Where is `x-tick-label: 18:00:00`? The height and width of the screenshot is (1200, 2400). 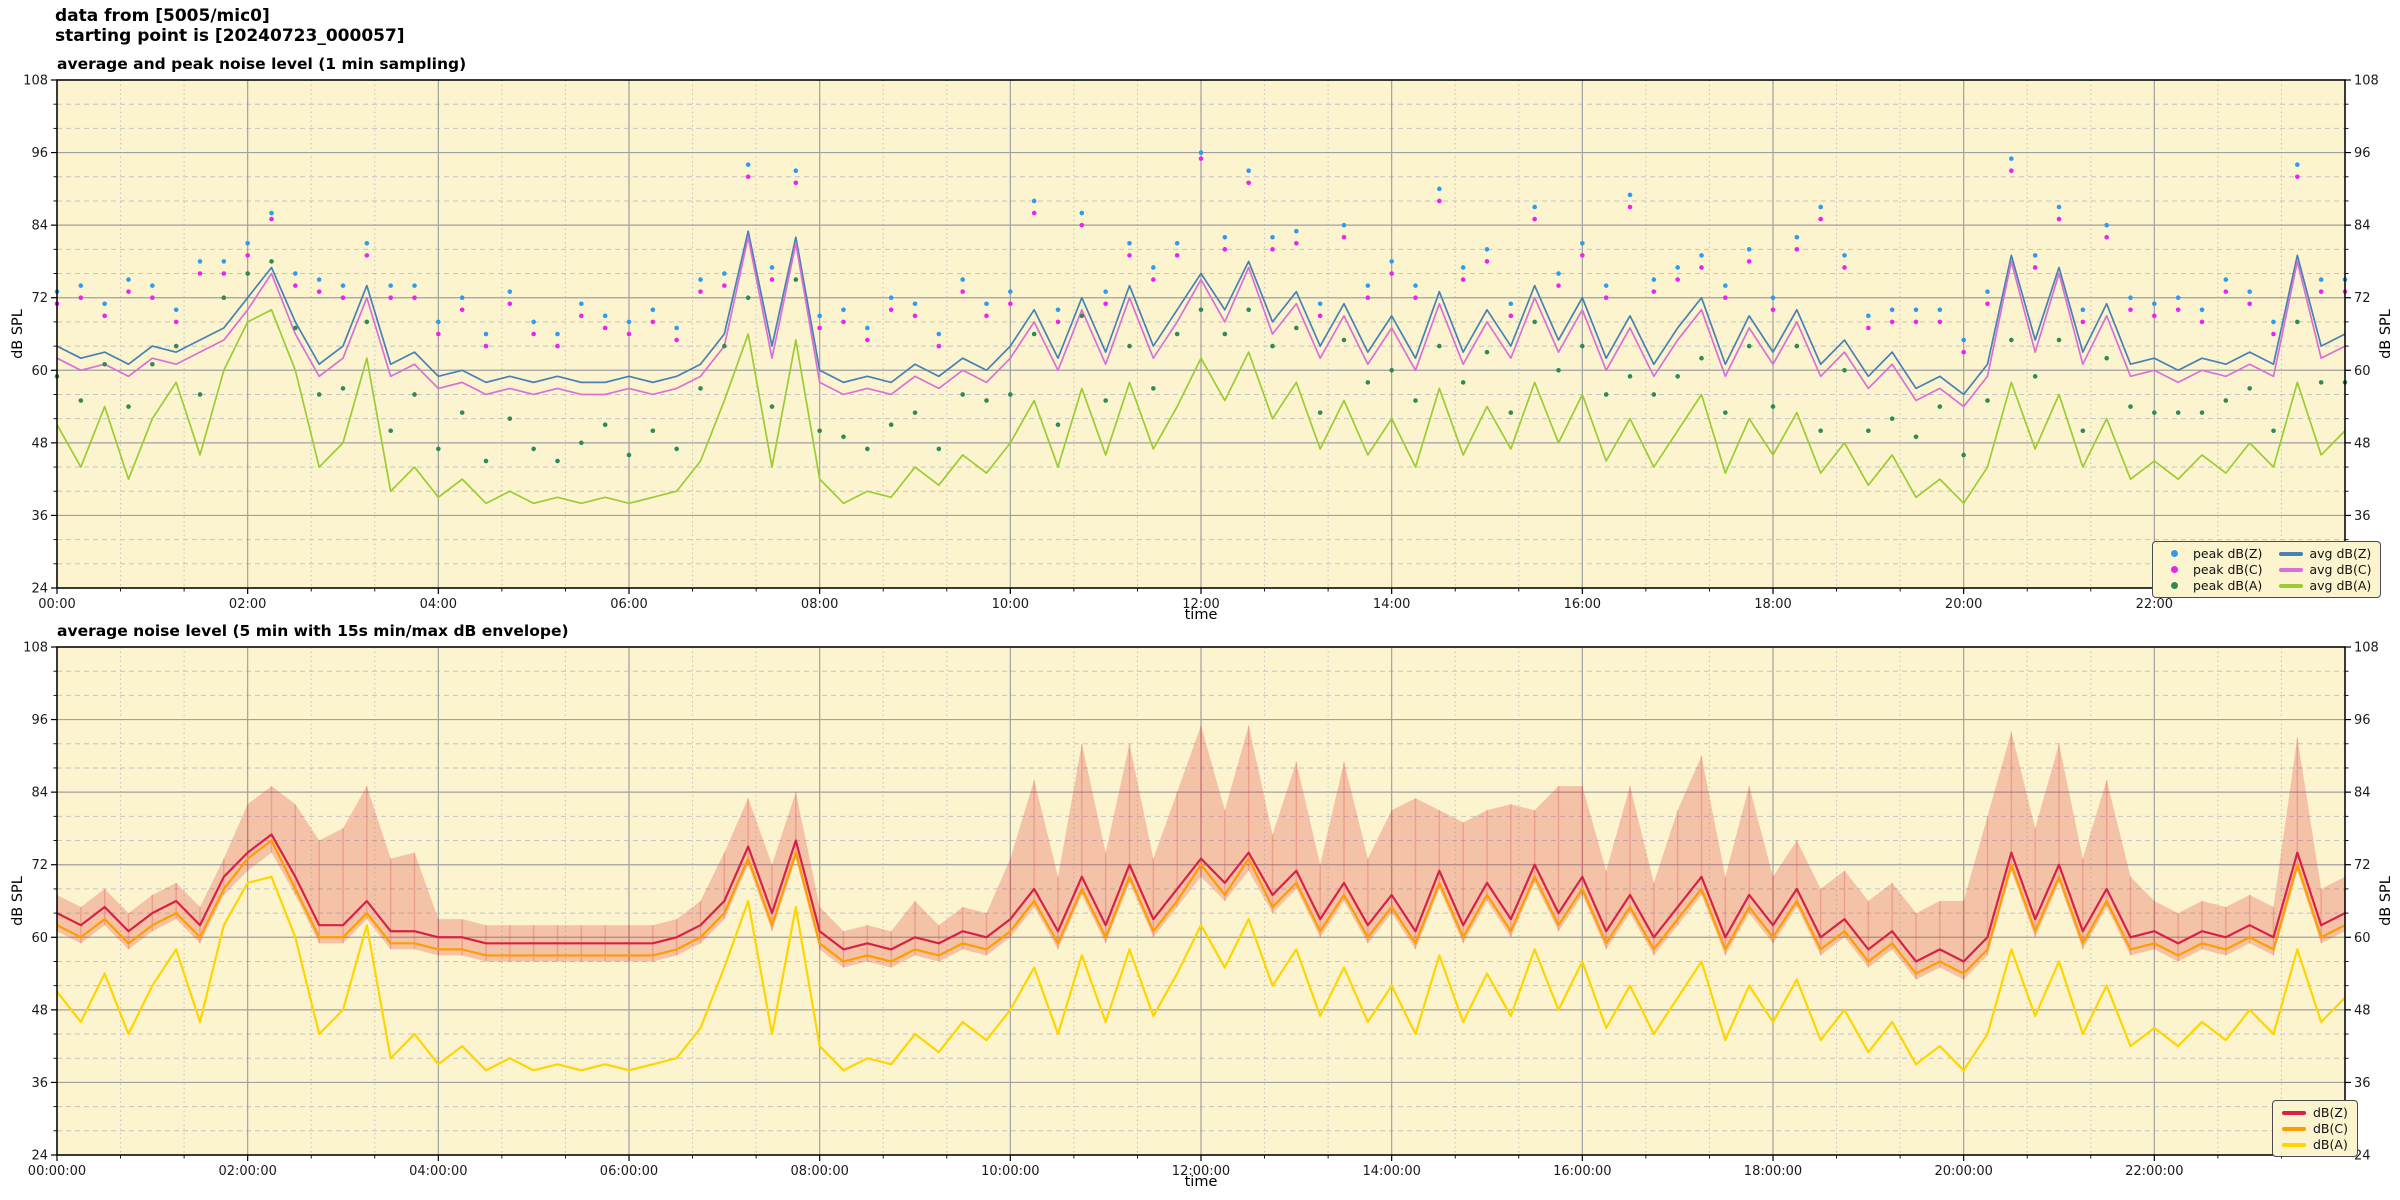 x-tick-label: 18:00:00 is located at coordinates (1773, 1171).